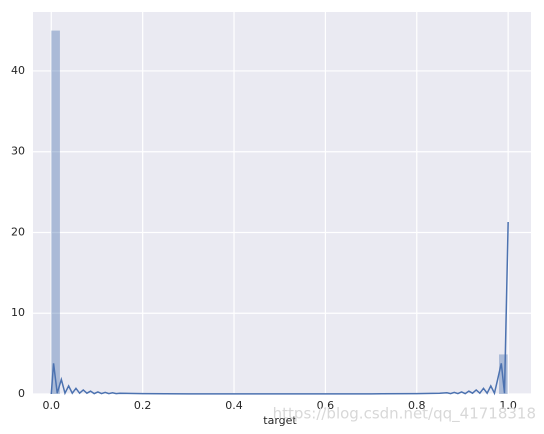 This screenshot has width=544, height=434. I want to click on y-tick-label: 10, so click(18, 312).